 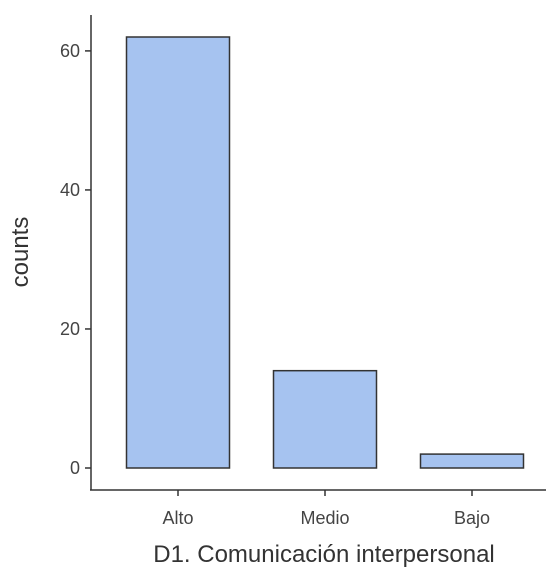 What do you see at coordinates (472, 518) in the screenshot?
I see `x-tick-label: Bajo` at bounding box center [472, 518].